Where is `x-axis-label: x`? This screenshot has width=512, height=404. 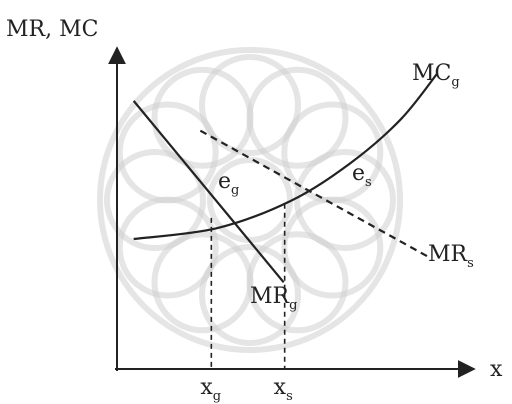
x-axis-label: x is located at coordinates (496, 369).